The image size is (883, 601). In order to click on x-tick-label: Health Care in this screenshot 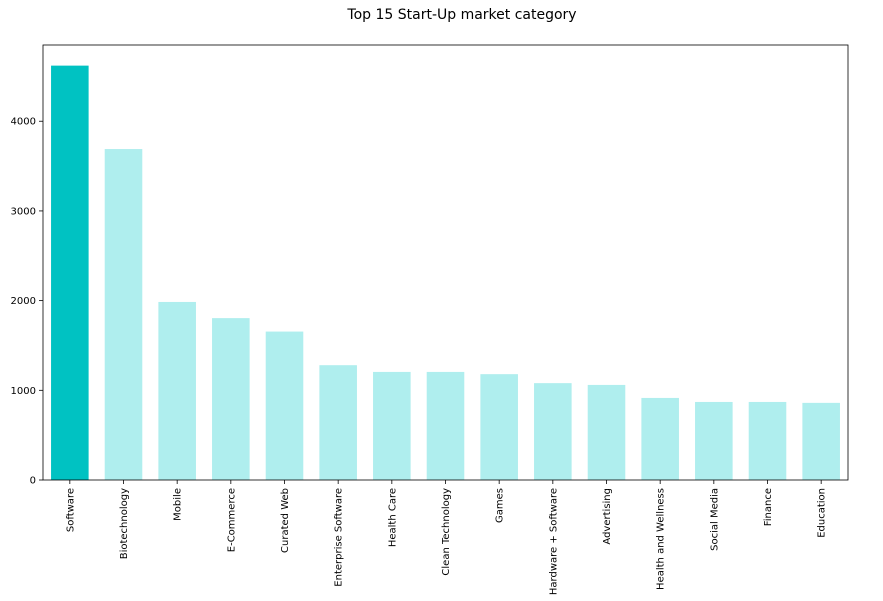, I will do `click(392, 517)`.